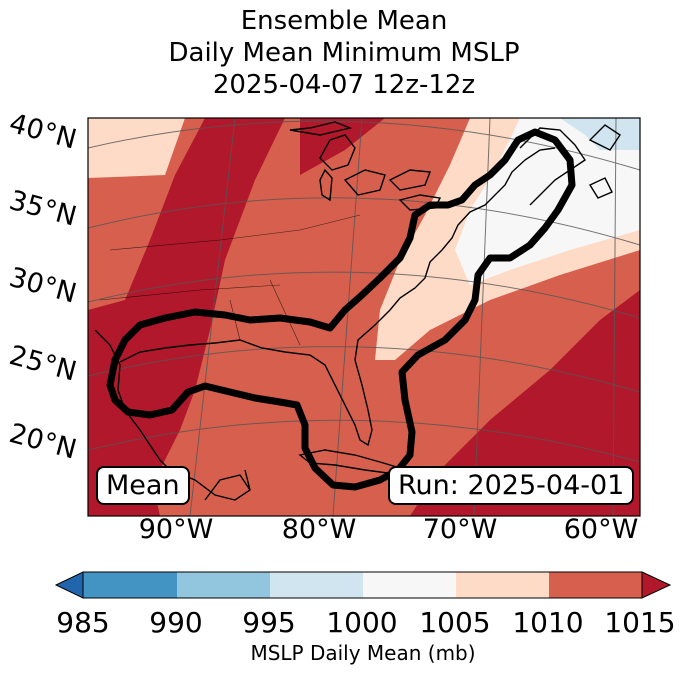 This screenshot has height=674, width=688. I want to click on colorbar-tick-990: 990, so click(176, 622).